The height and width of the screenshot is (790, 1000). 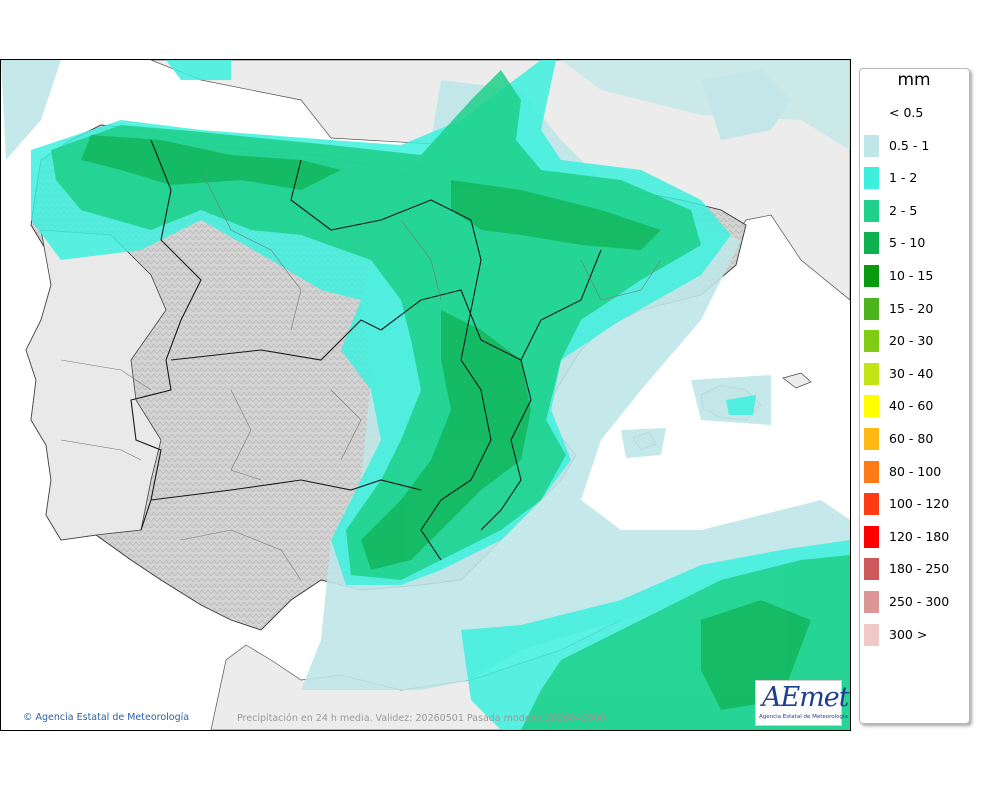 What do you see at coordinates (919, 601) in the screenshot?
I see `legend-label: 250 - 300` at bounding box center [919, 601].